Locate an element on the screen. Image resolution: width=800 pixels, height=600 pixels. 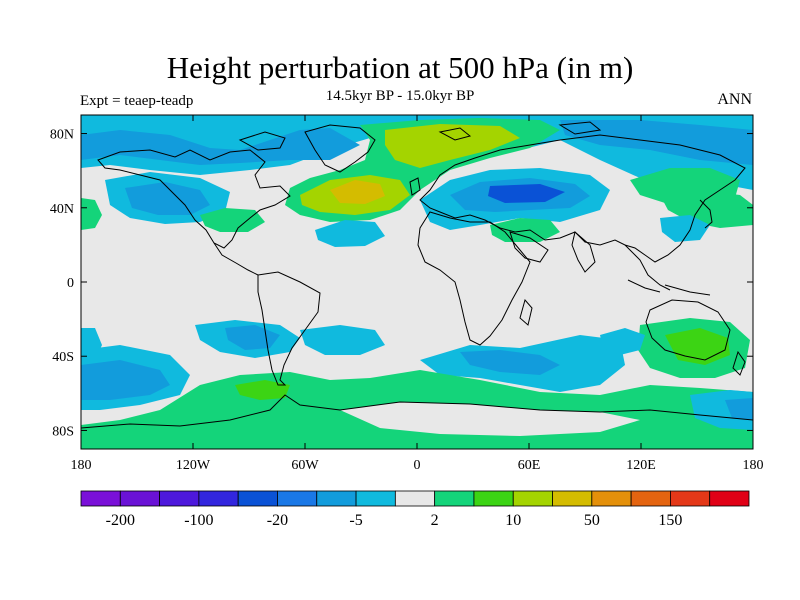
lon-tick-label: 60E is located at coordinates (529, 465).